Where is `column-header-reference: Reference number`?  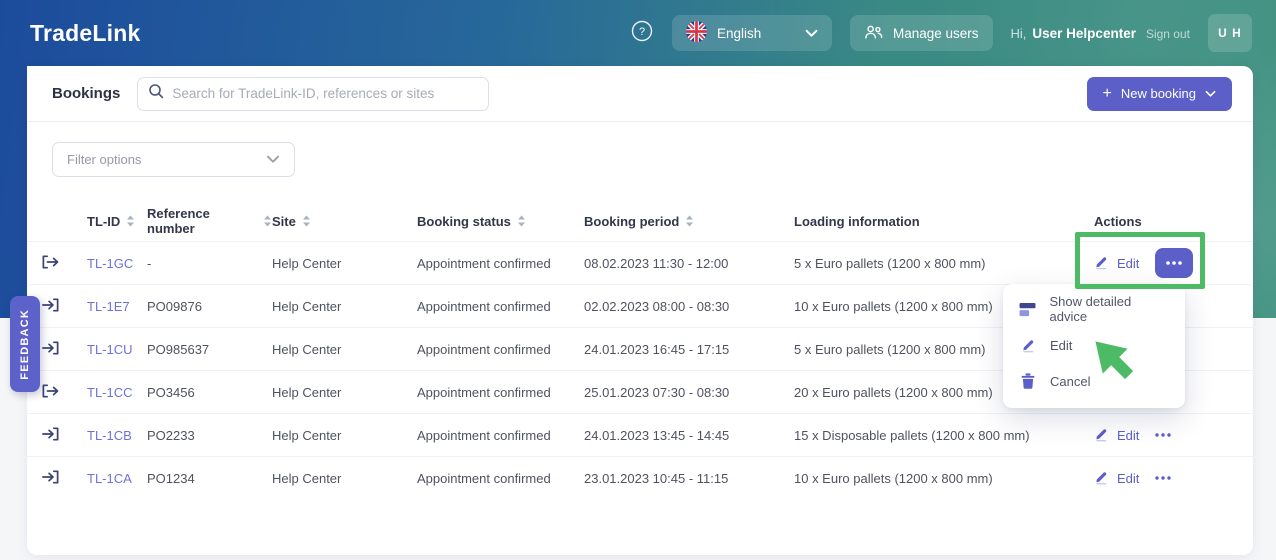
column-header-reference: Reference number is located at coordinates (209, 221).